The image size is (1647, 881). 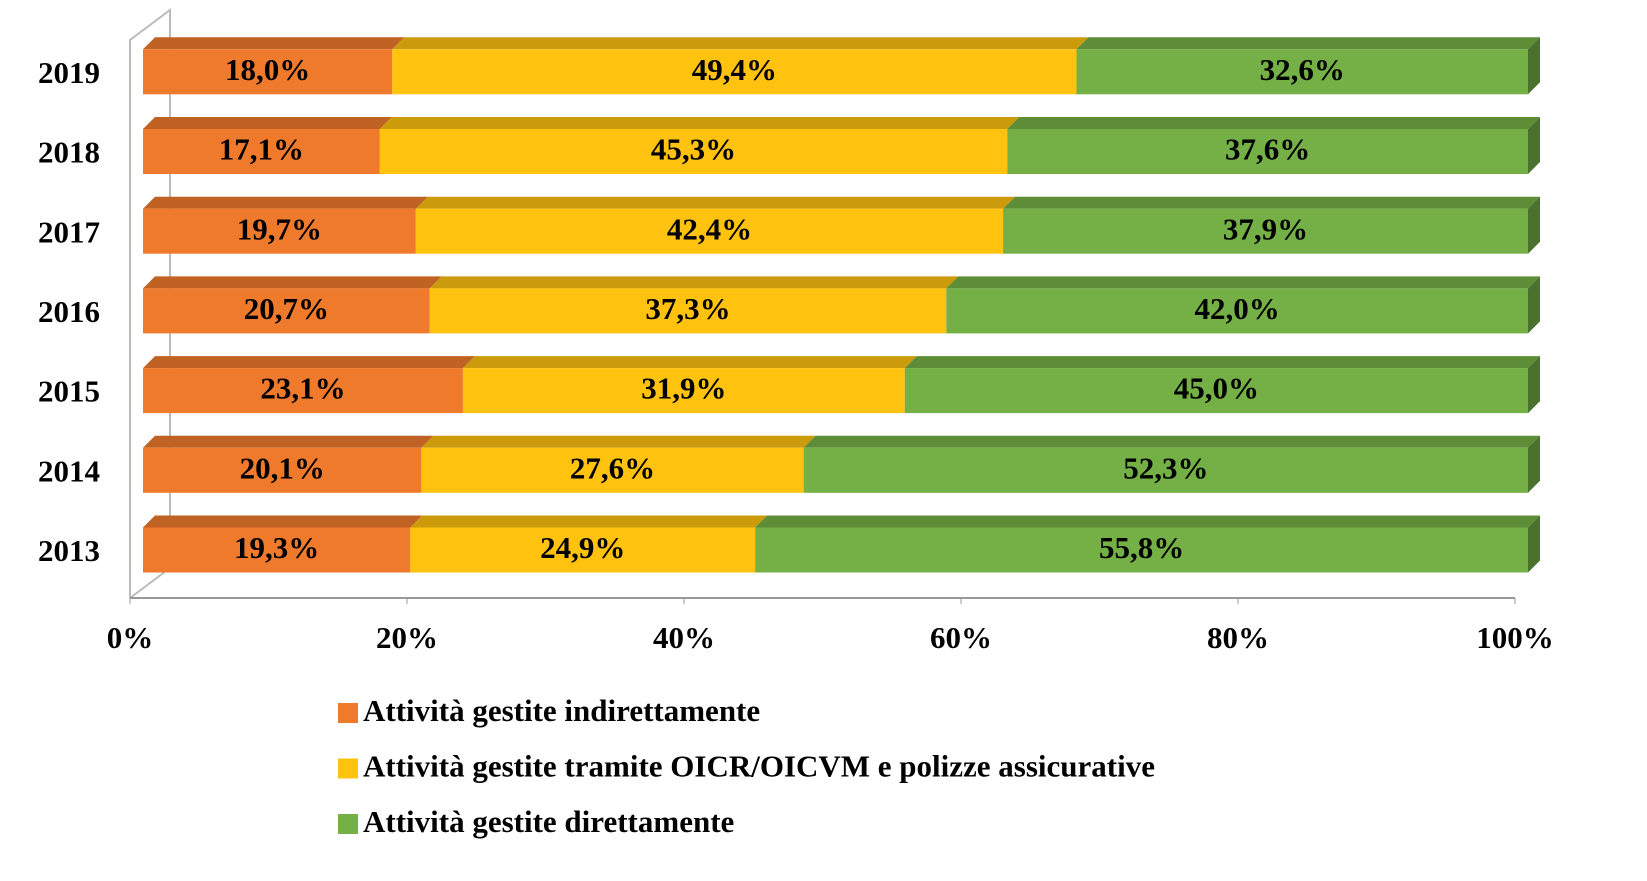 I want to click on x-tick-label: 20%, so click(x=407, y=637).